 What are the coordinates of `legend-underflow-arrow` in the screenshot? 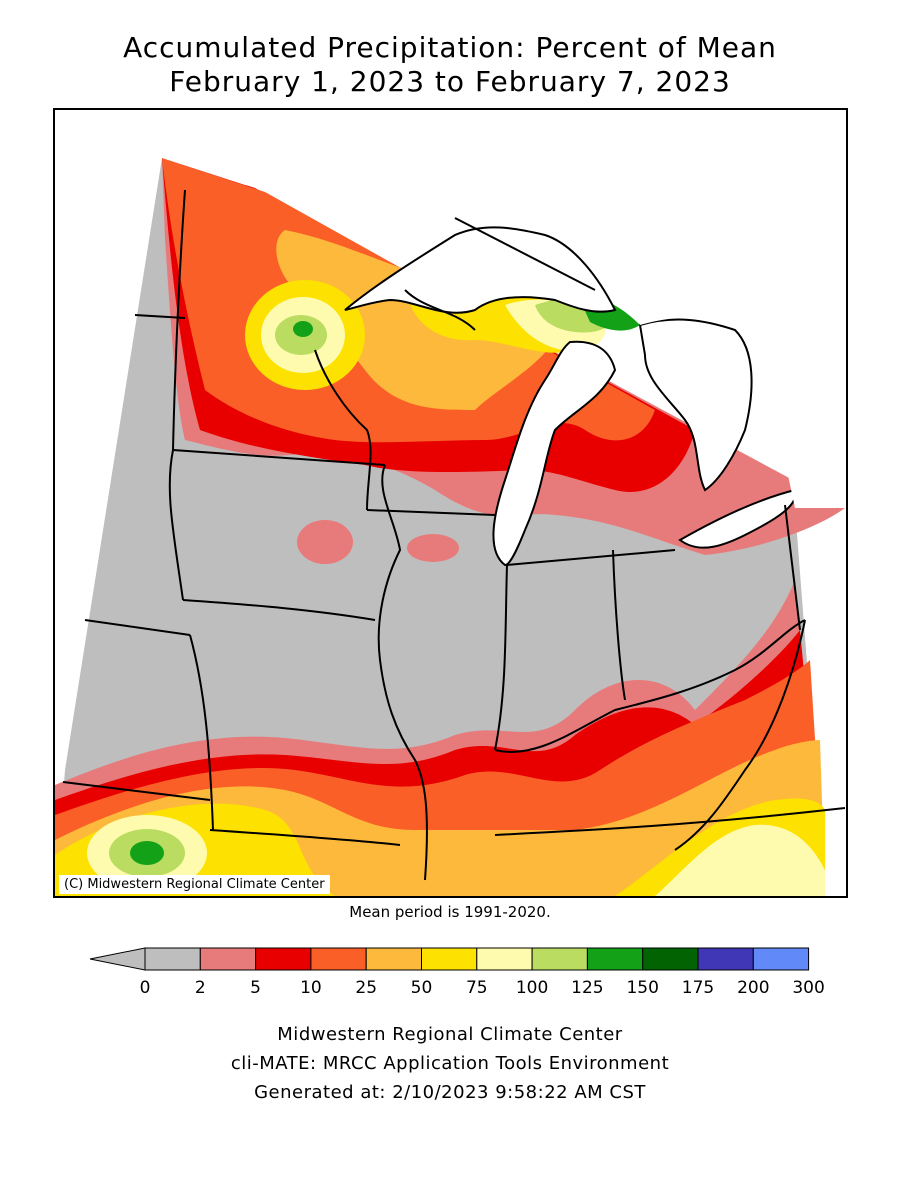 It's located at (117, 959).